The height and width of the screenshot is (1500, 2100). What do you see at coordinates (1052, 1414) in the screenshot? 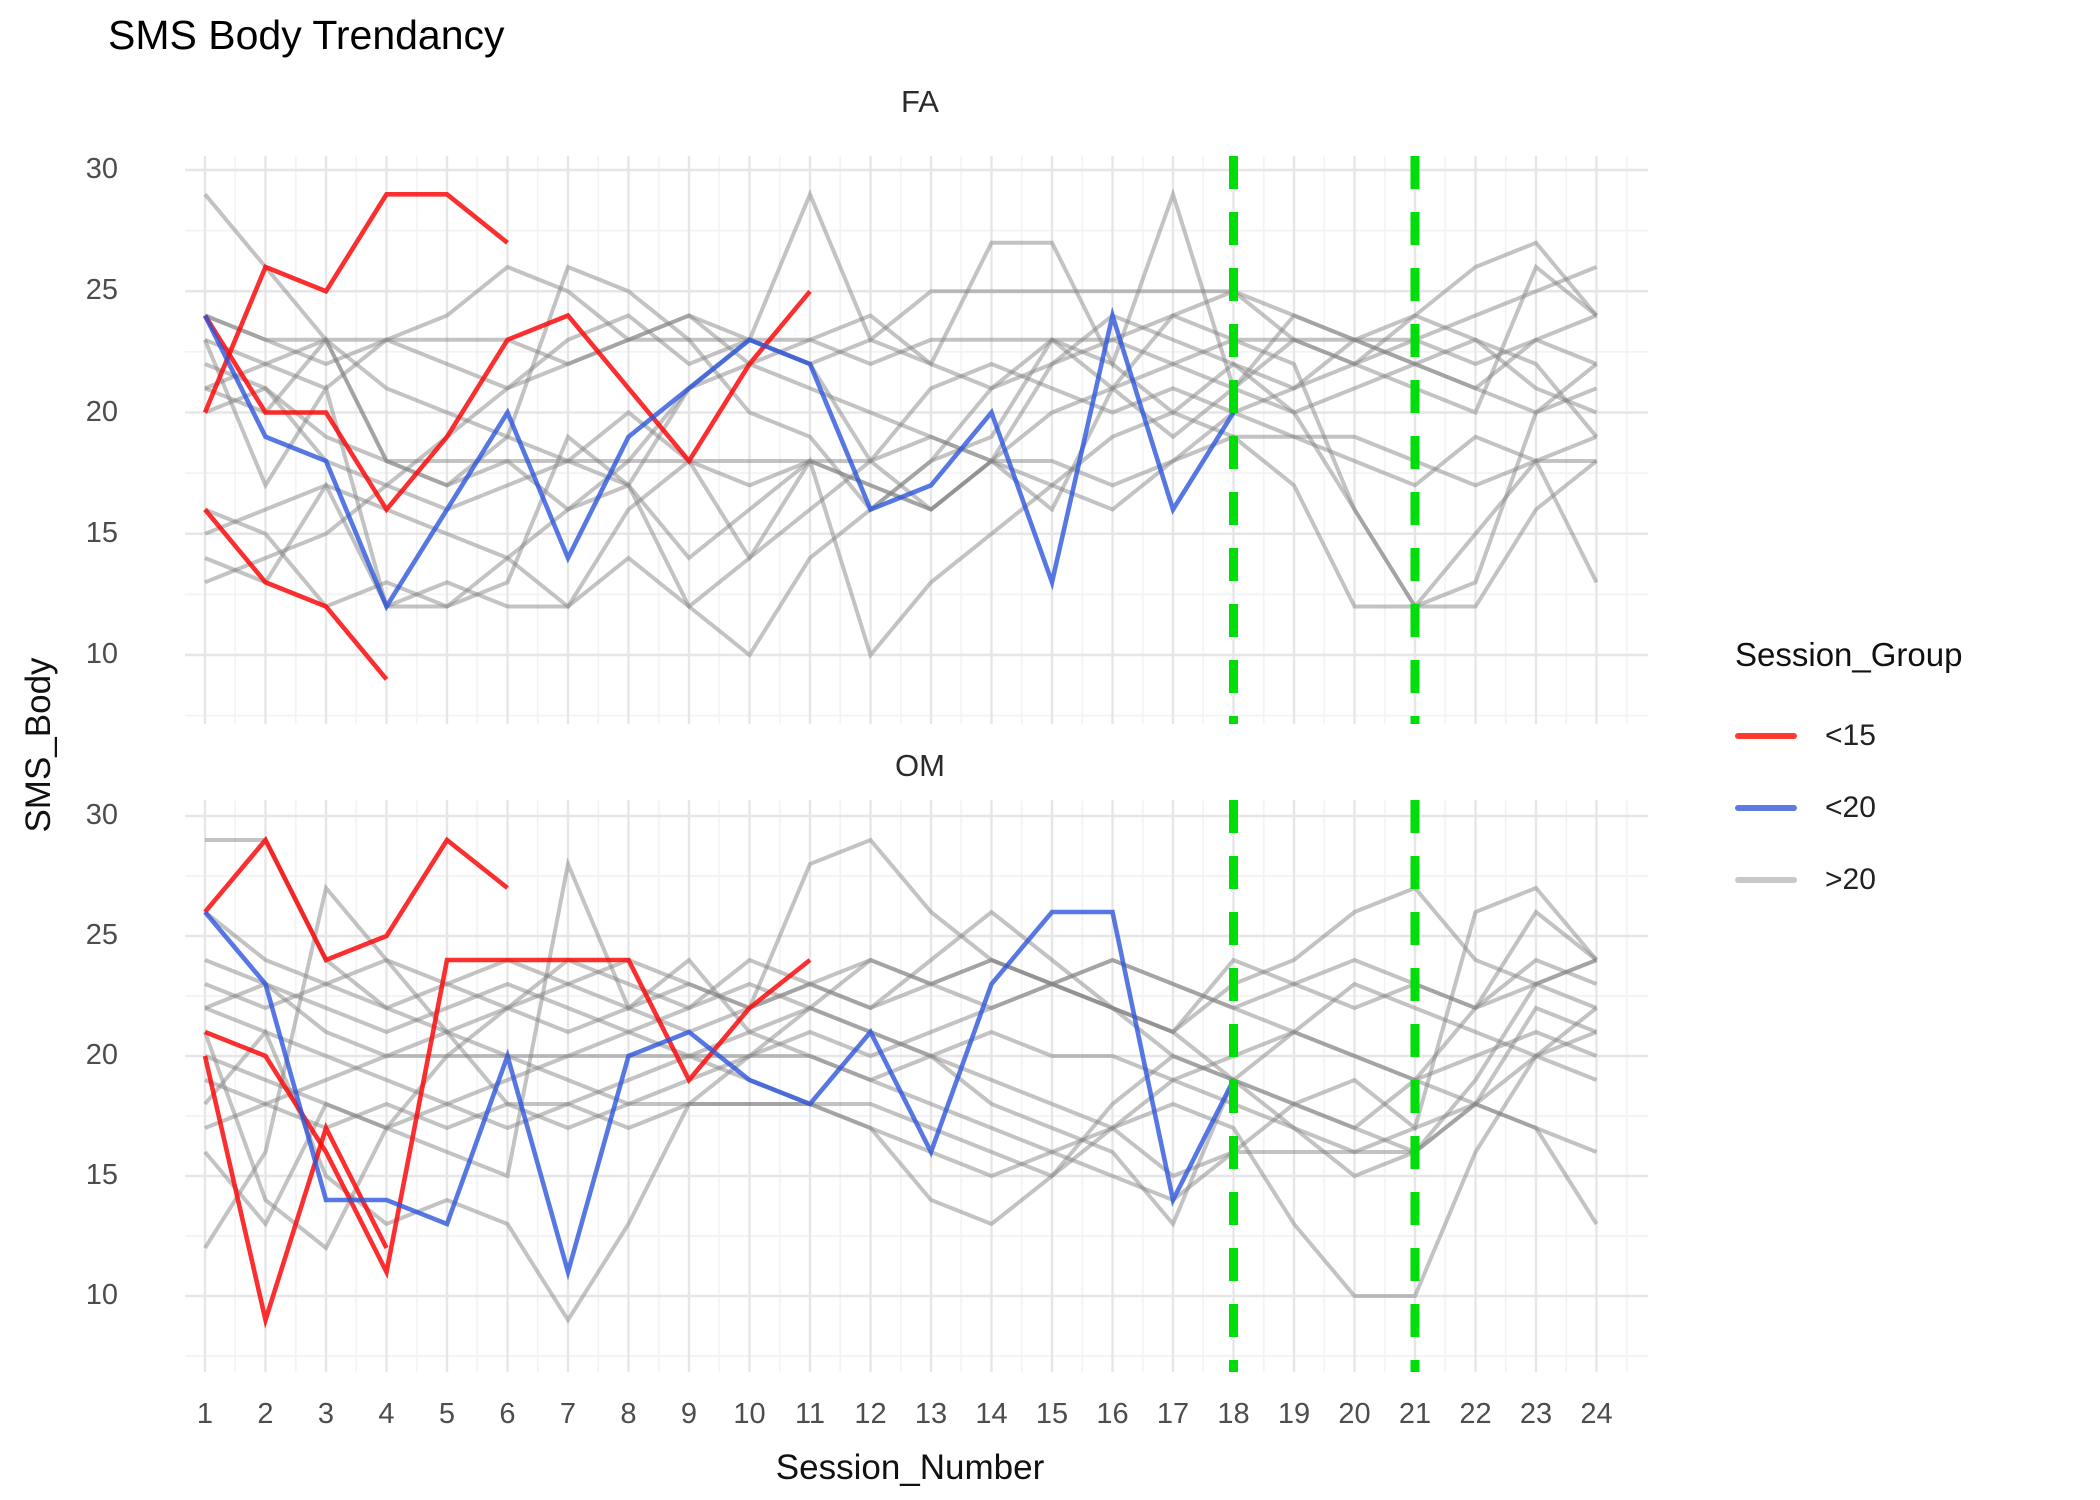
I see `x-axis-tick-label: 15` at bounding box center [1052, 1414].